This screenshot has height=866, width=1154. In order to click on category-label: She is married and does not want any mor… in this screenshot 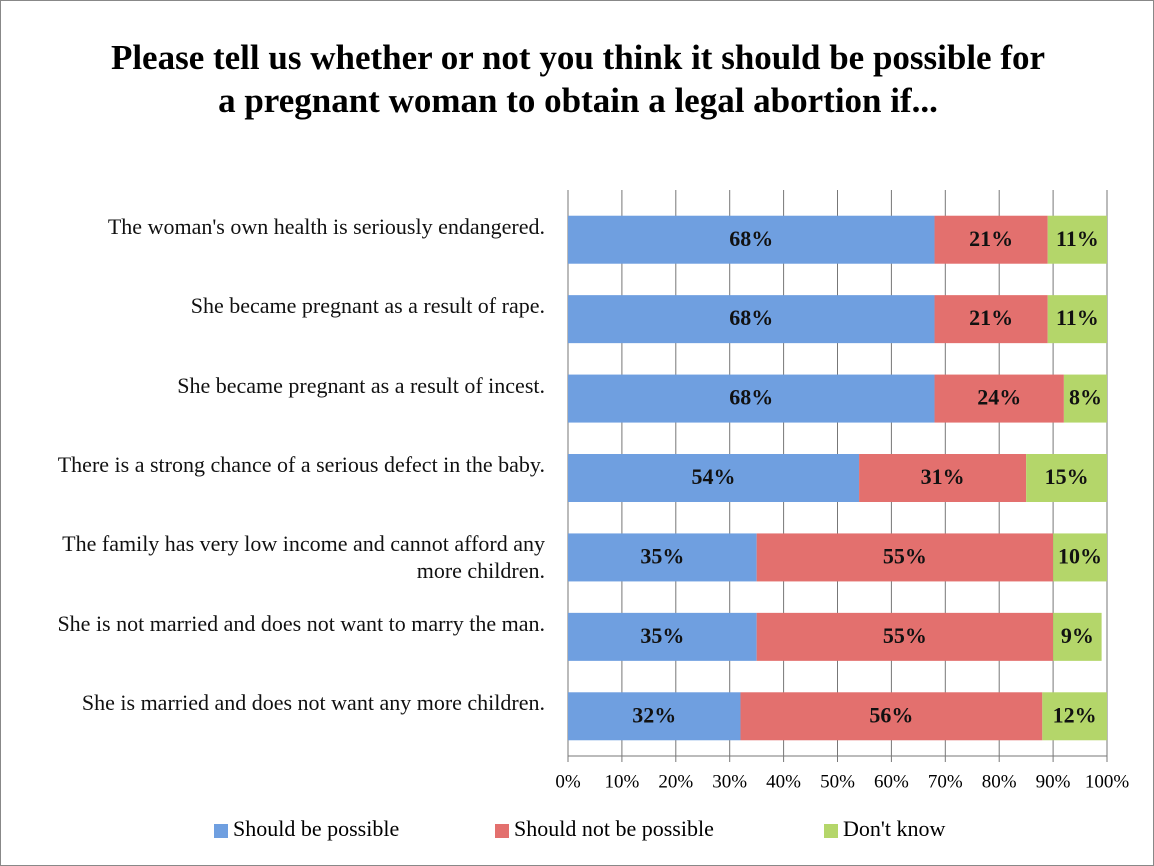, I will do `click(313, 703)`.